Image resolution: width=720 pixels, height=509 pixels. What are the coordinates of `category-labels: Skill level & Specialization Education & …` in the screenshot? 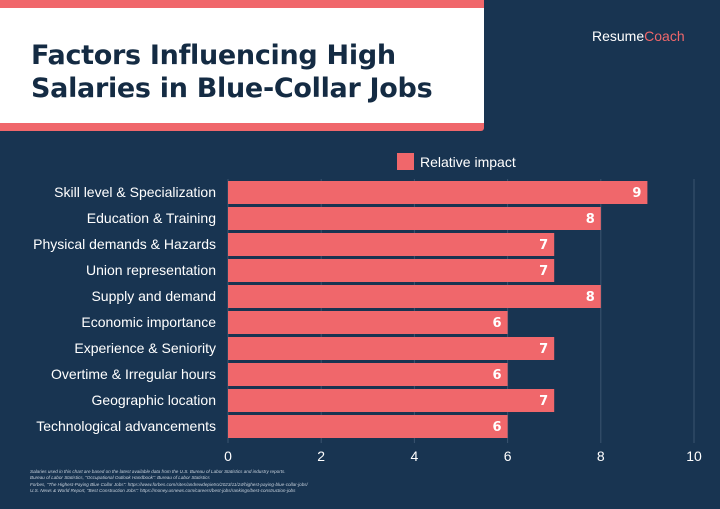 It's located at (124, 309).